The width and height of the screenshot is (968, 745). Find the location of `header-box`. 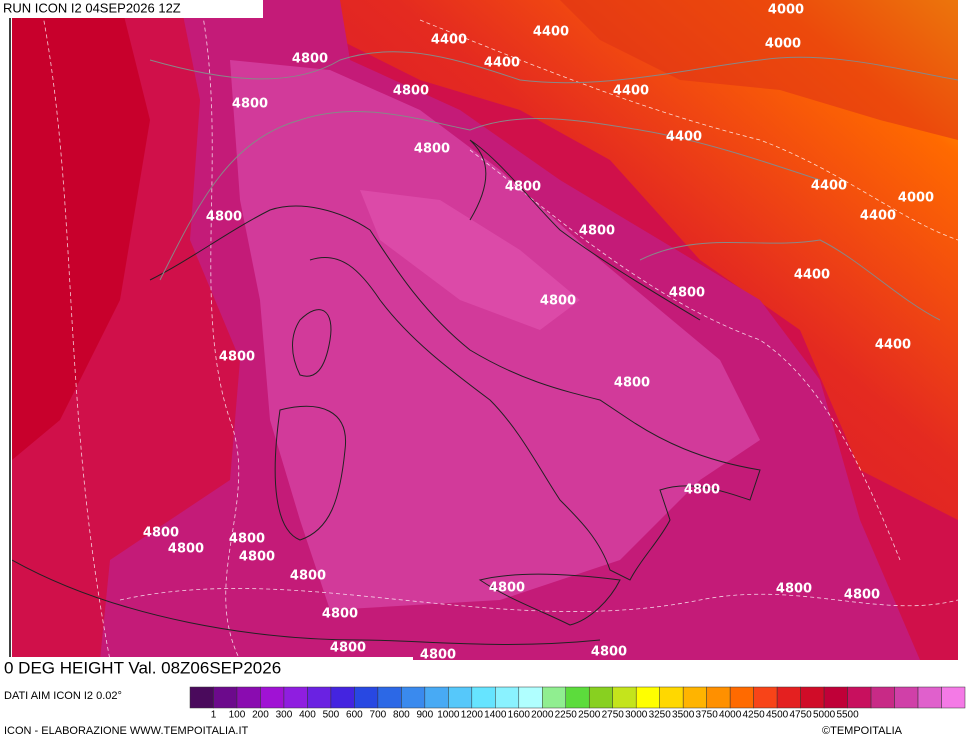

header-box is located at coordinates (131, 9).